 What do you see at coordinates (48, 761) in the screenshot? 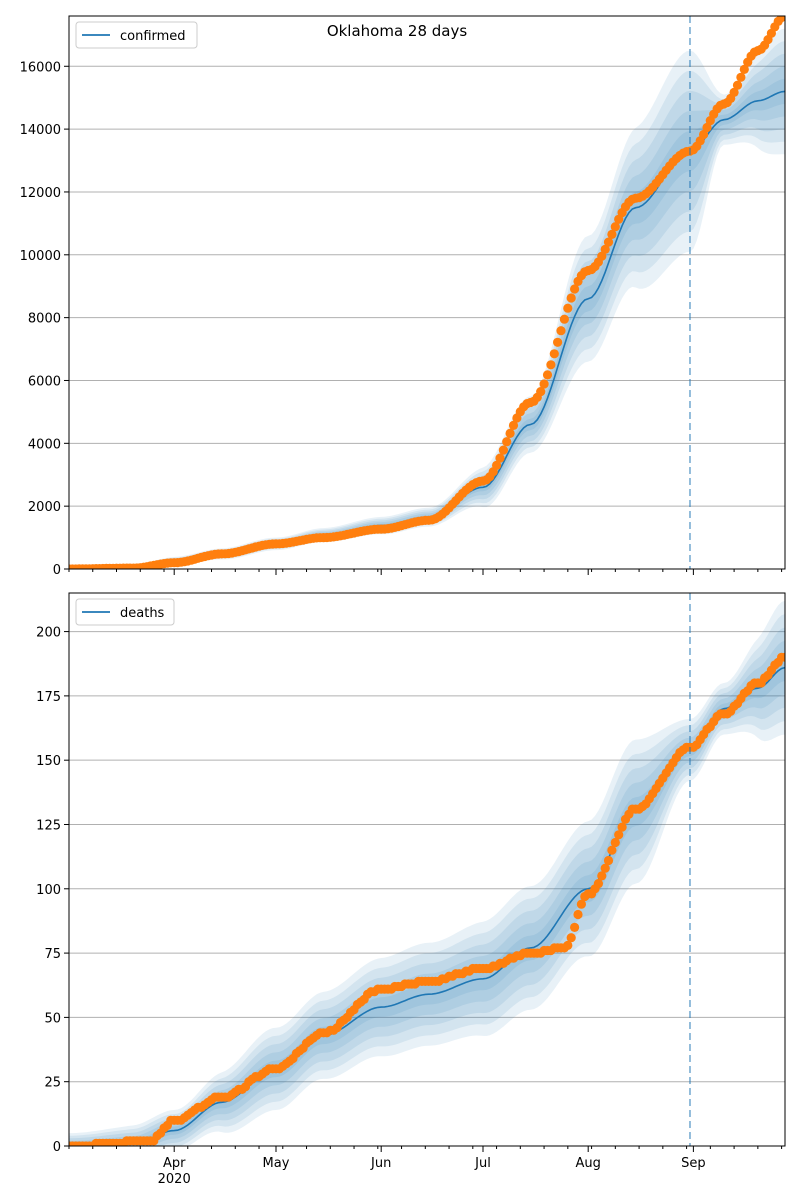
I see `y-tick-label: 150` at bounding box center [48, 761].